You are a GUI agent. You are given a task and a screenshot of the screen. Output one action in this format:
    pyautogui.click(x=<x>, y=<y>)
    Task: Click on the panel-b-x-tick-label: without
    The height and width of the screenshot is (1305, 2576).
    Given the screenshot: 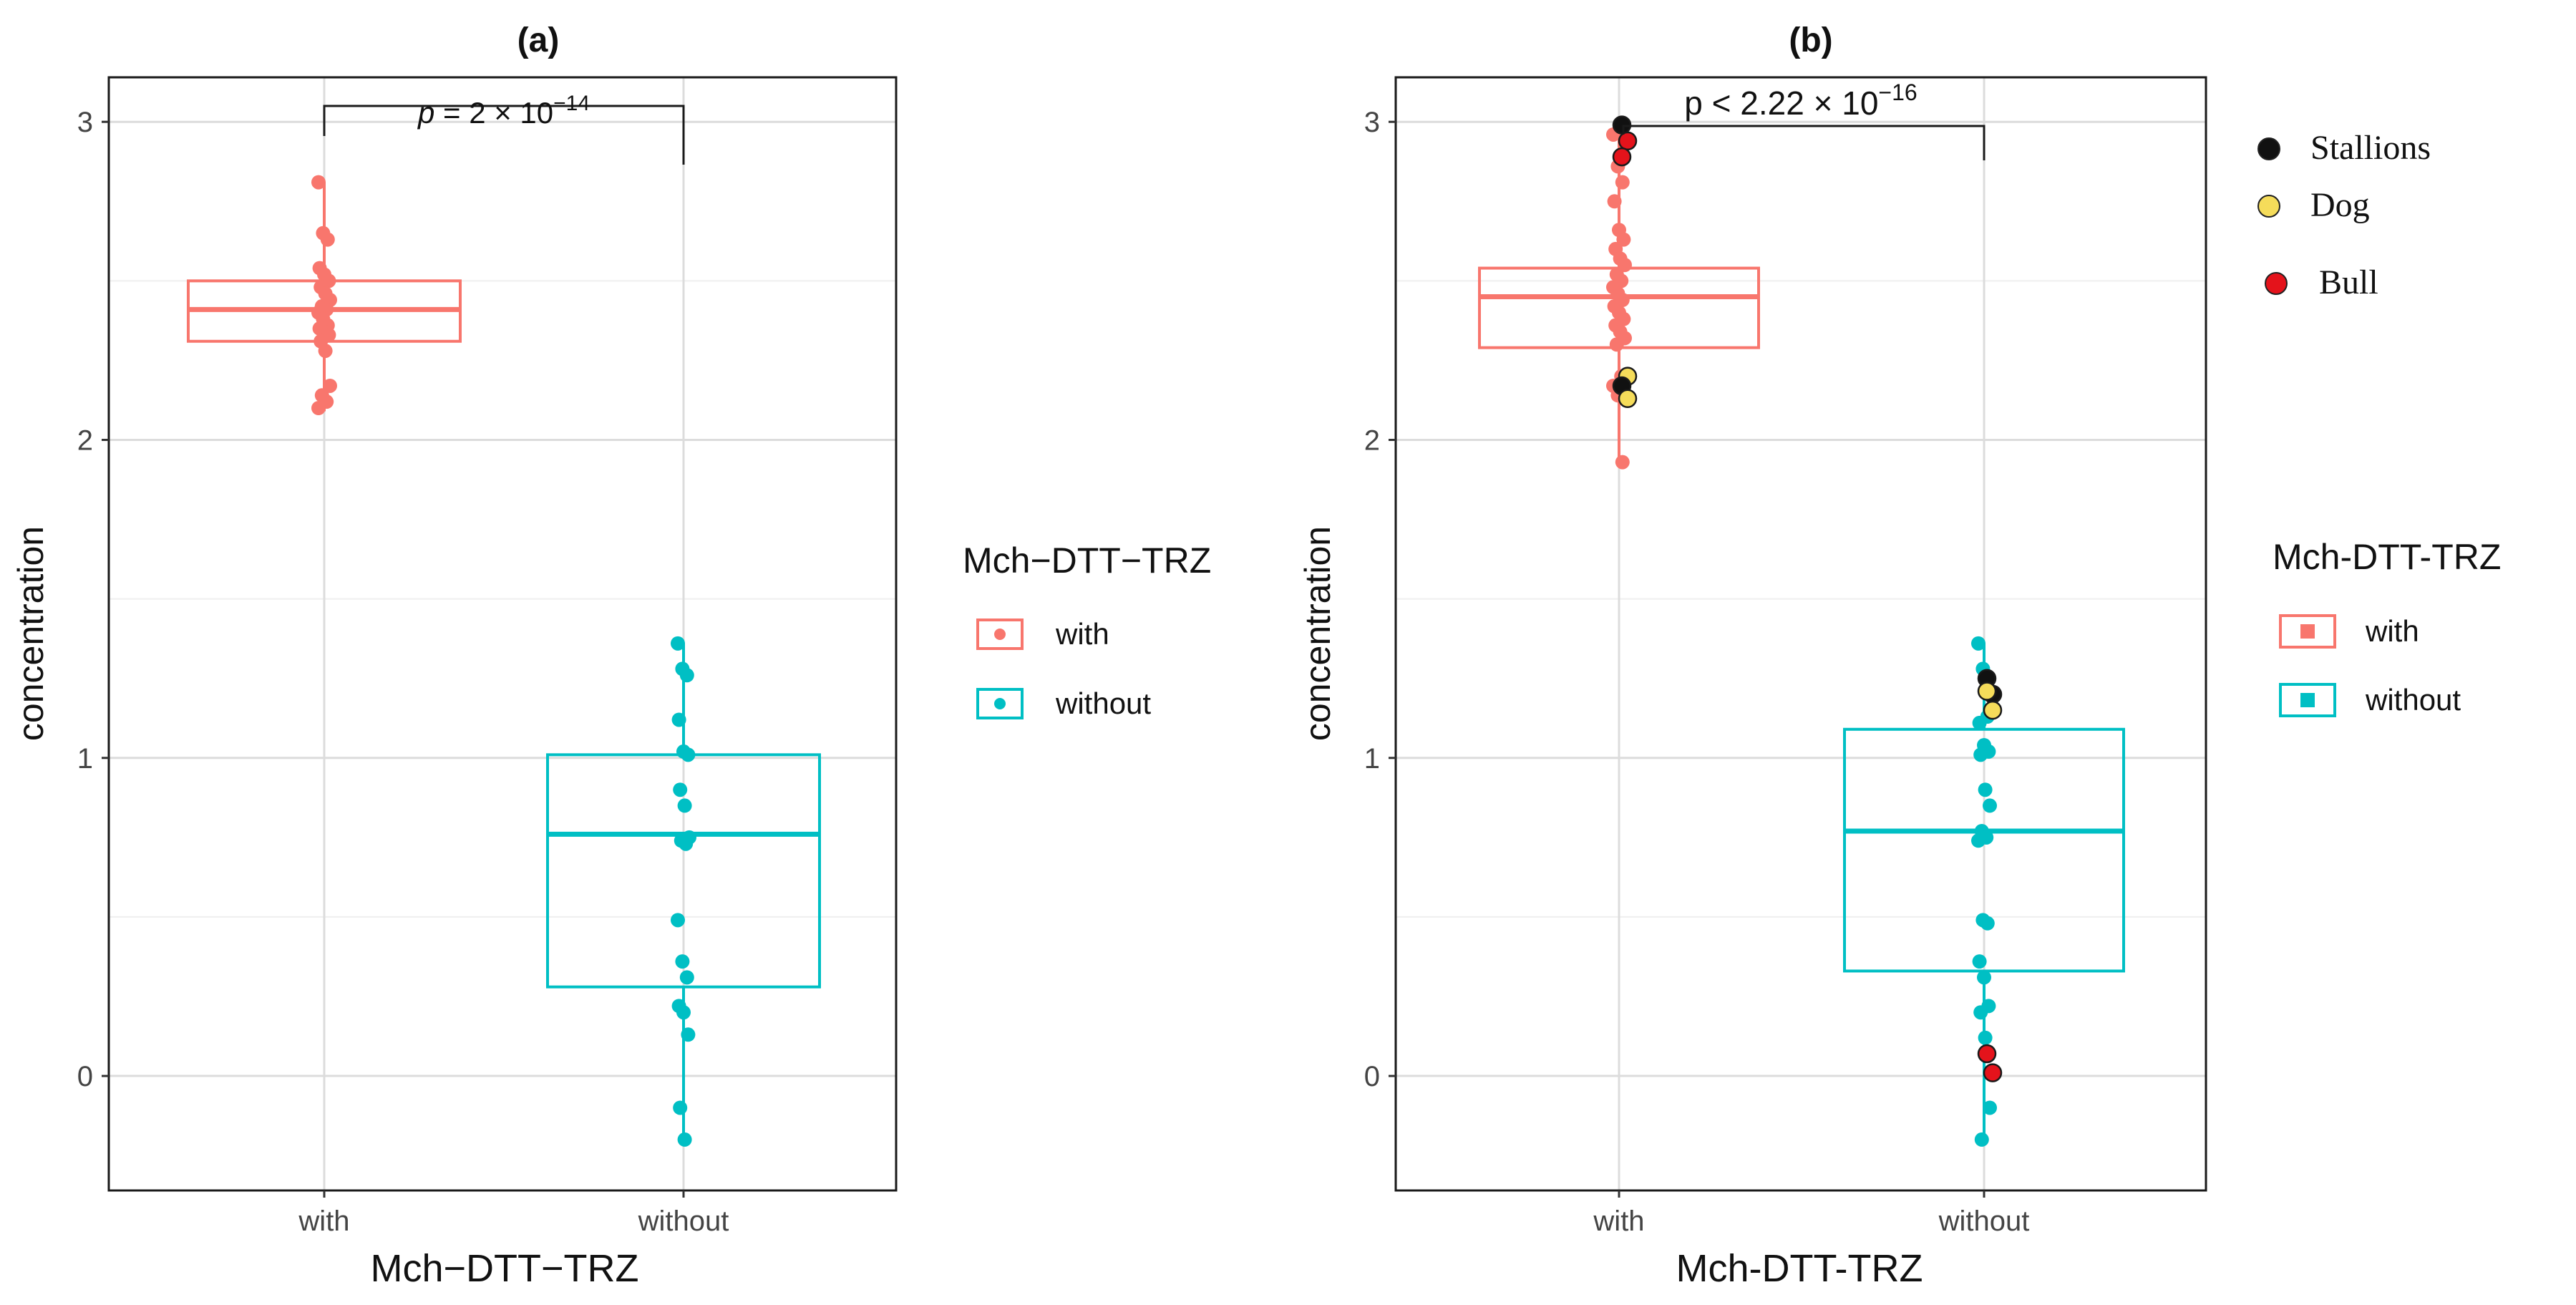 What is the action you would take?
    pyautogui.click(x=1984, y=1221)
    